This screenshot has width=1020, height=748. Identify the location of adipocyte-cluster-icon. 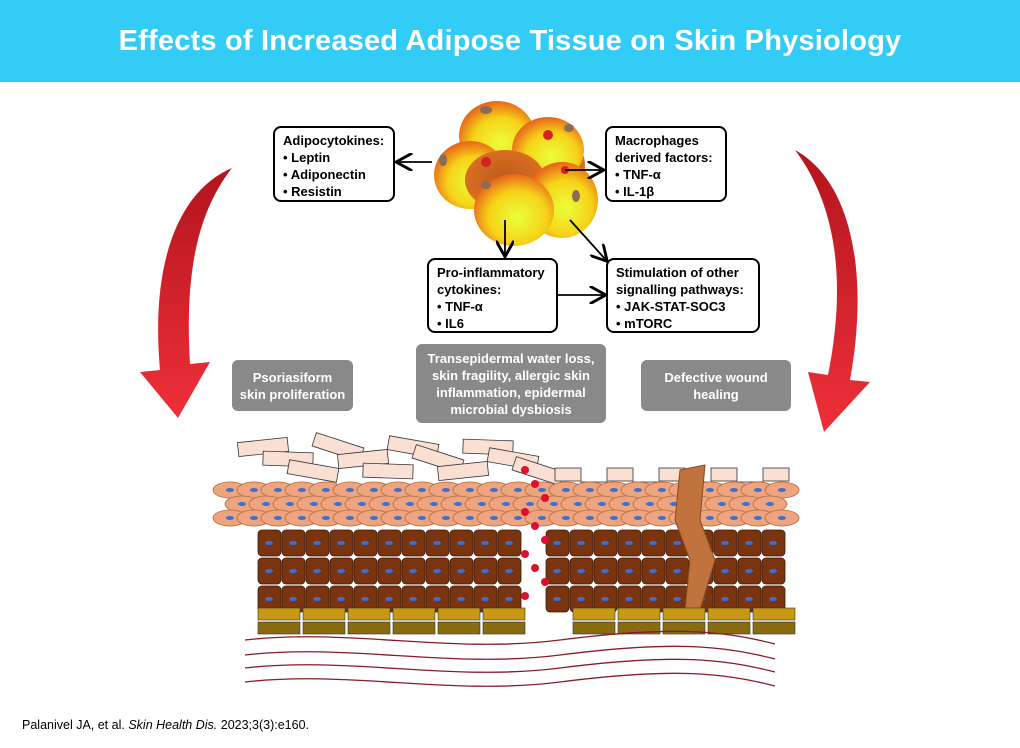
(516, 173).